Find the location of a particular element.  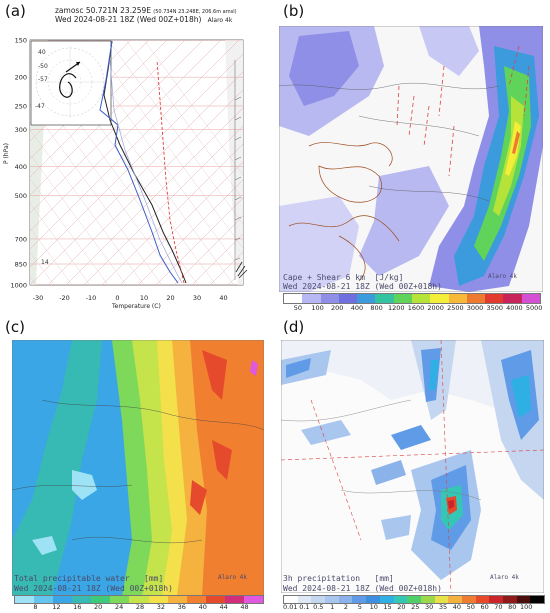

colorbar-label: 1200 is located at coordinates (396, 308).